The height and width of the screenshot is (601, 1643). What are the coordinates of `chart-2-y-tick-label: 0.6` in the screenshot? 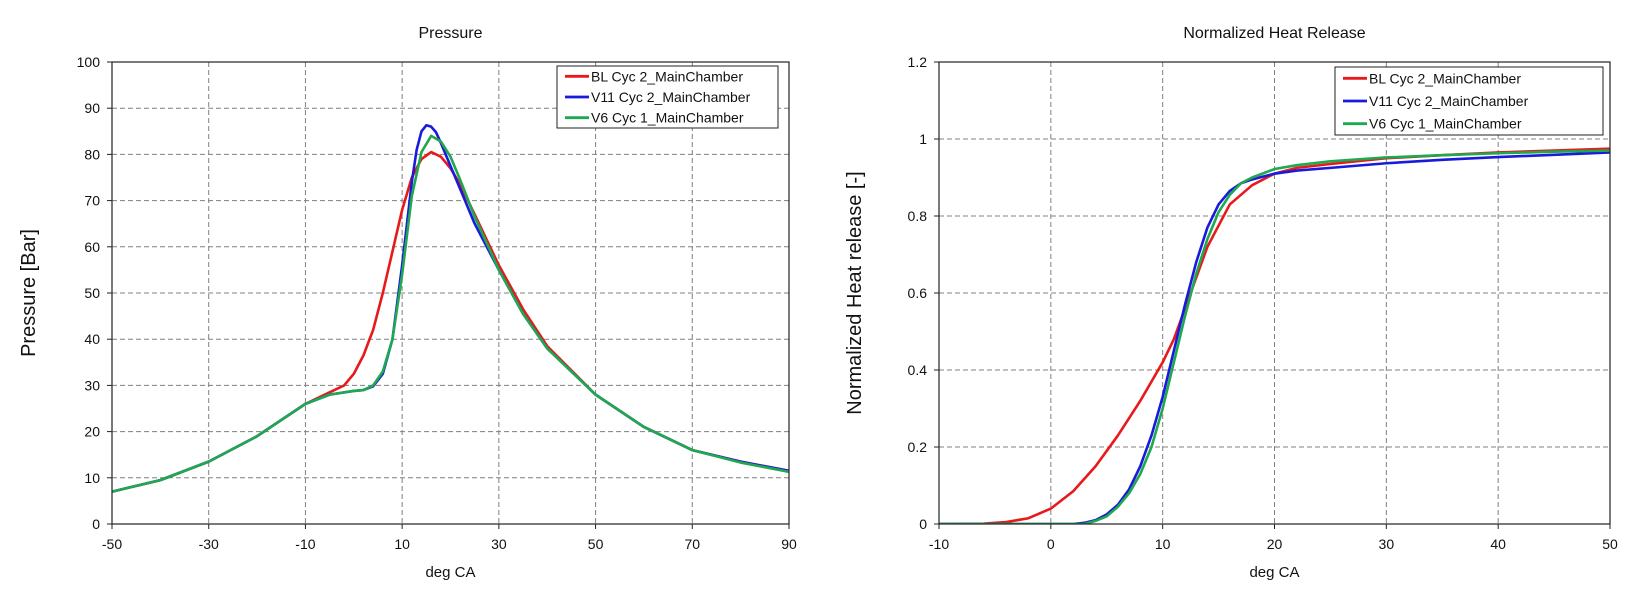 It's located at (918, 293).